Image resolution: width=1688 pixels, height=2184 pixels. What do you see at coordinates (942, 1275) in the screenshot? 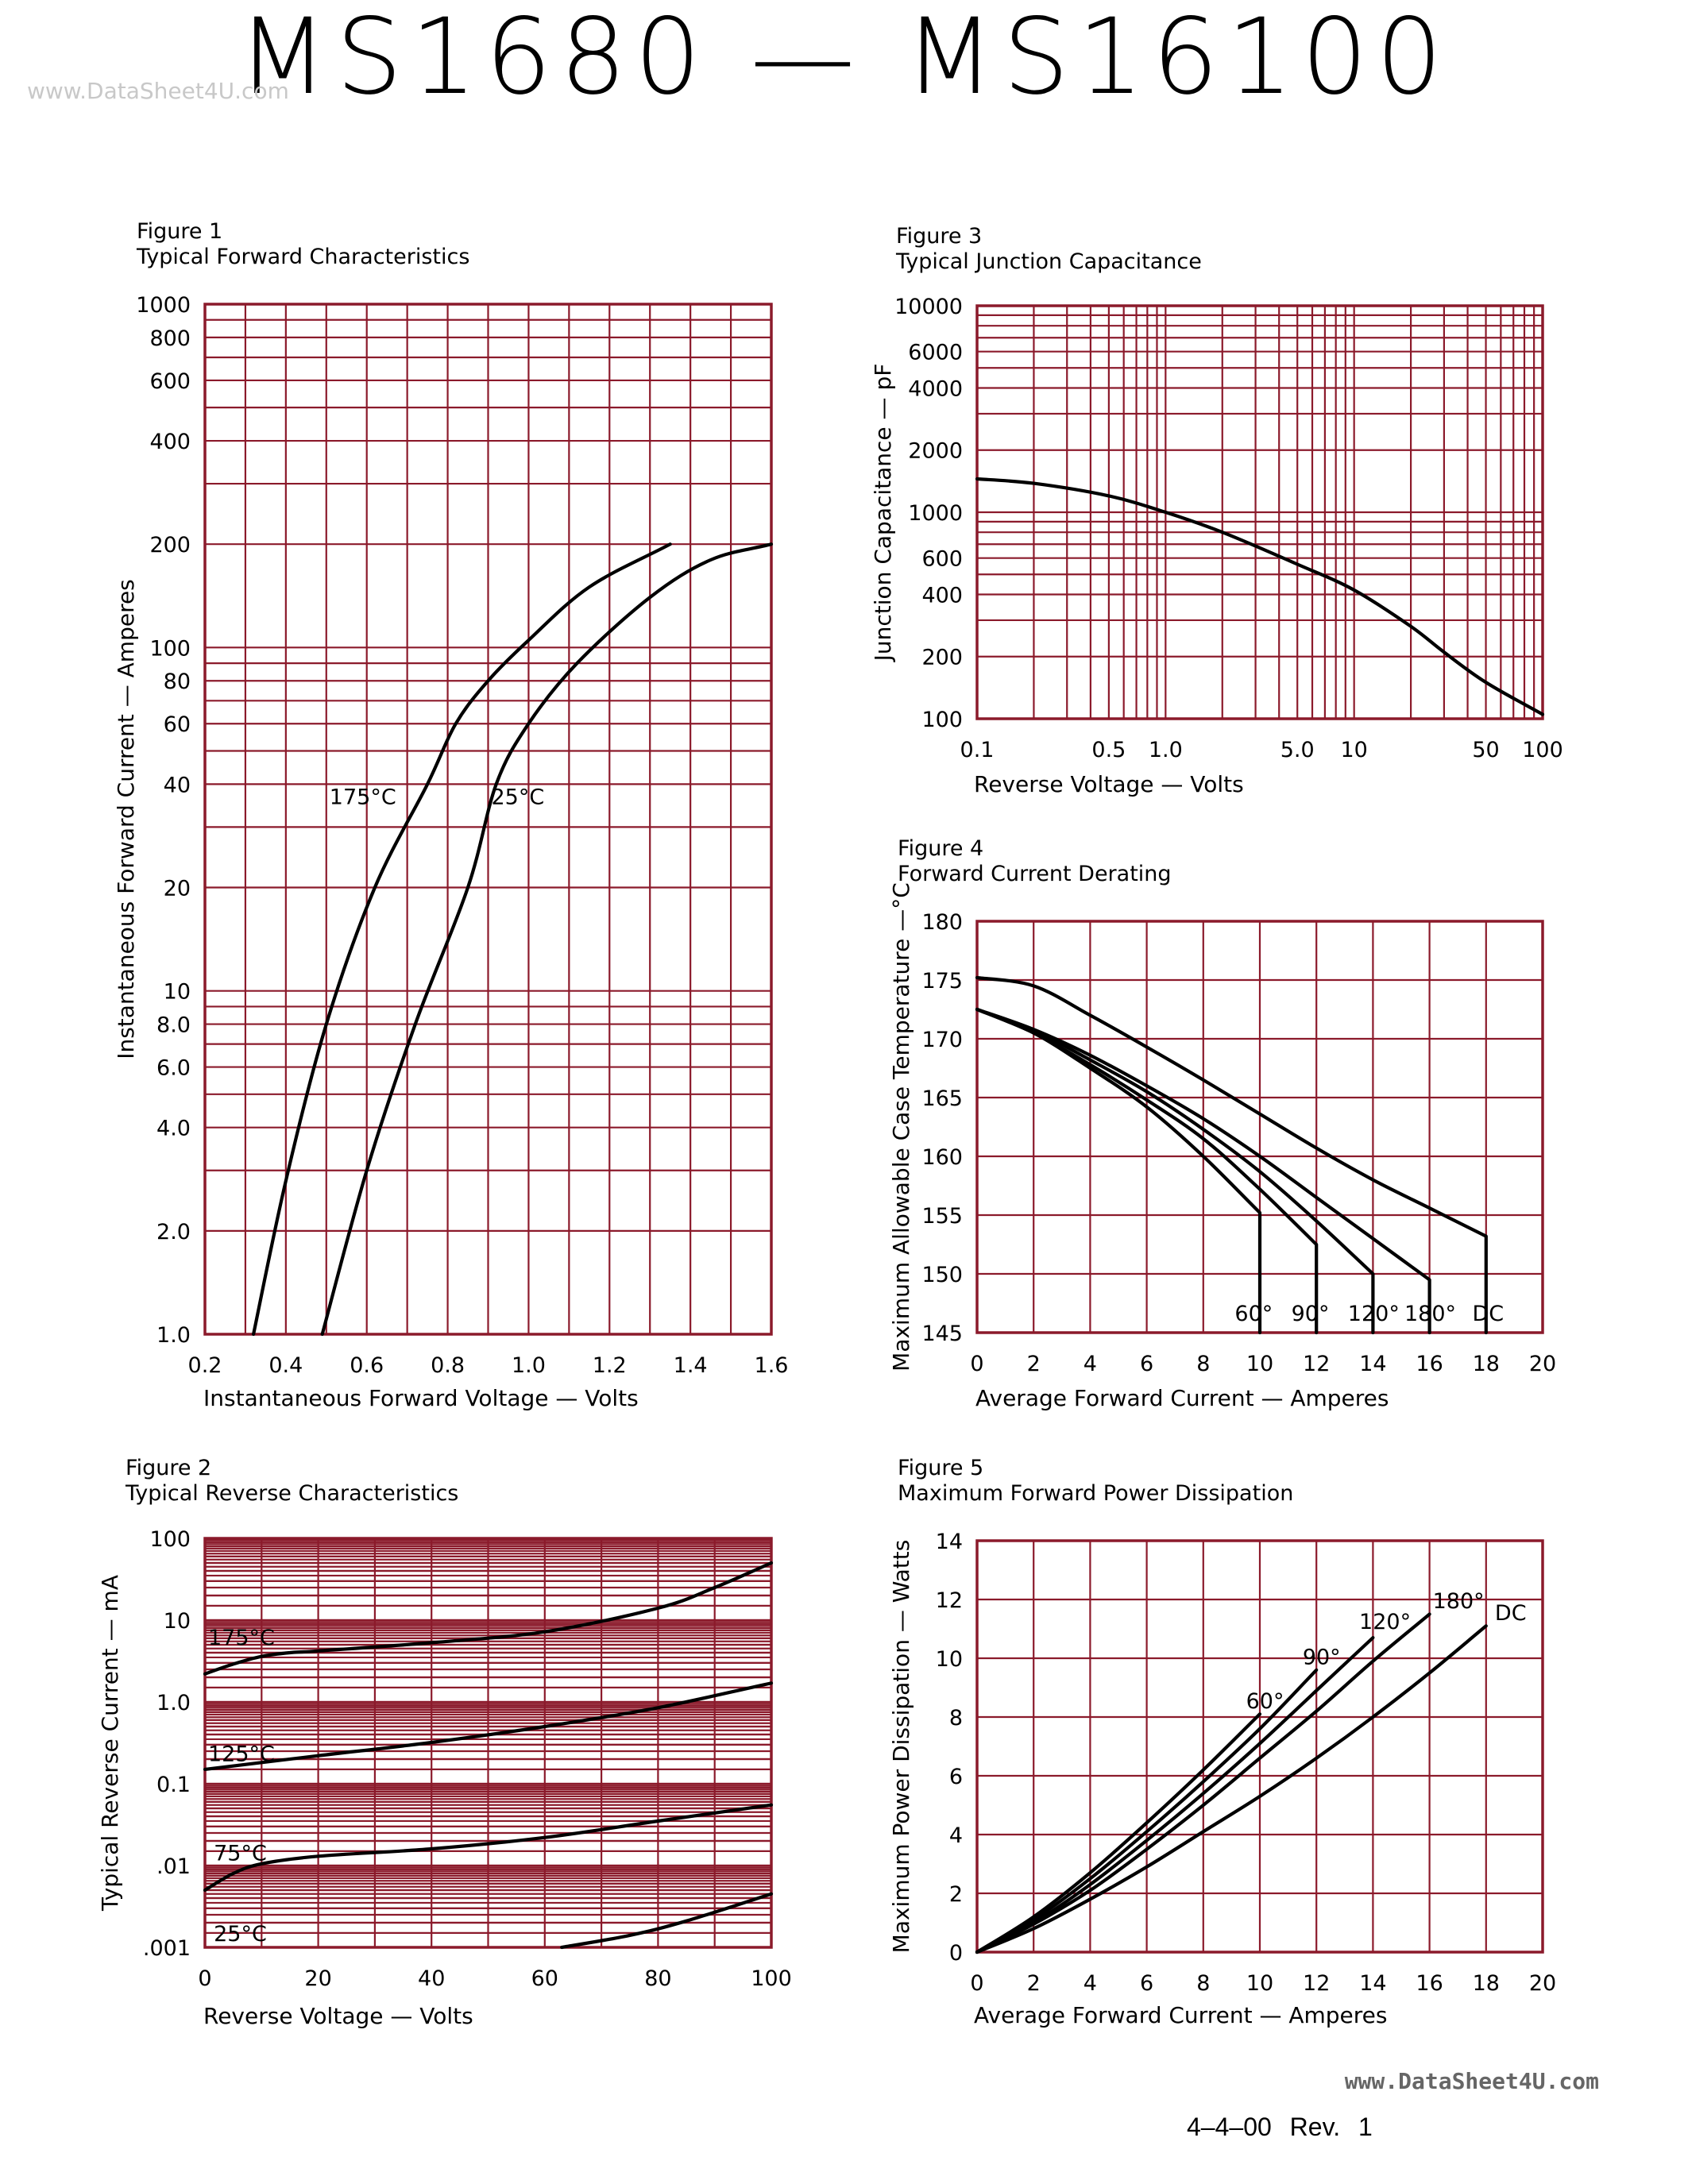
I see `fig4-y-tick-label: 150` at bounding box center [942, 1275].